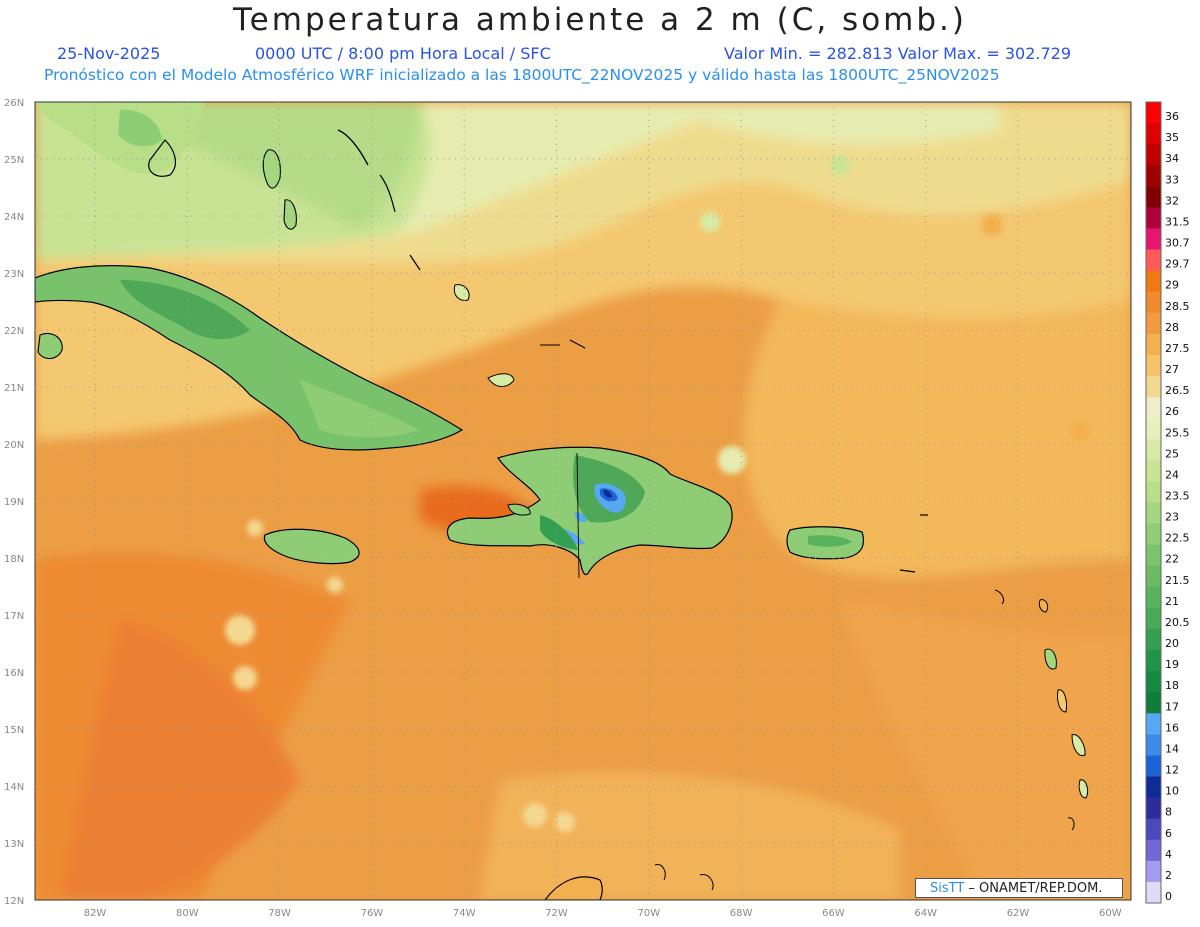 This screenshot has height=927, width=1200. I want to click on lon-label: 62W, so click(1018, 913).